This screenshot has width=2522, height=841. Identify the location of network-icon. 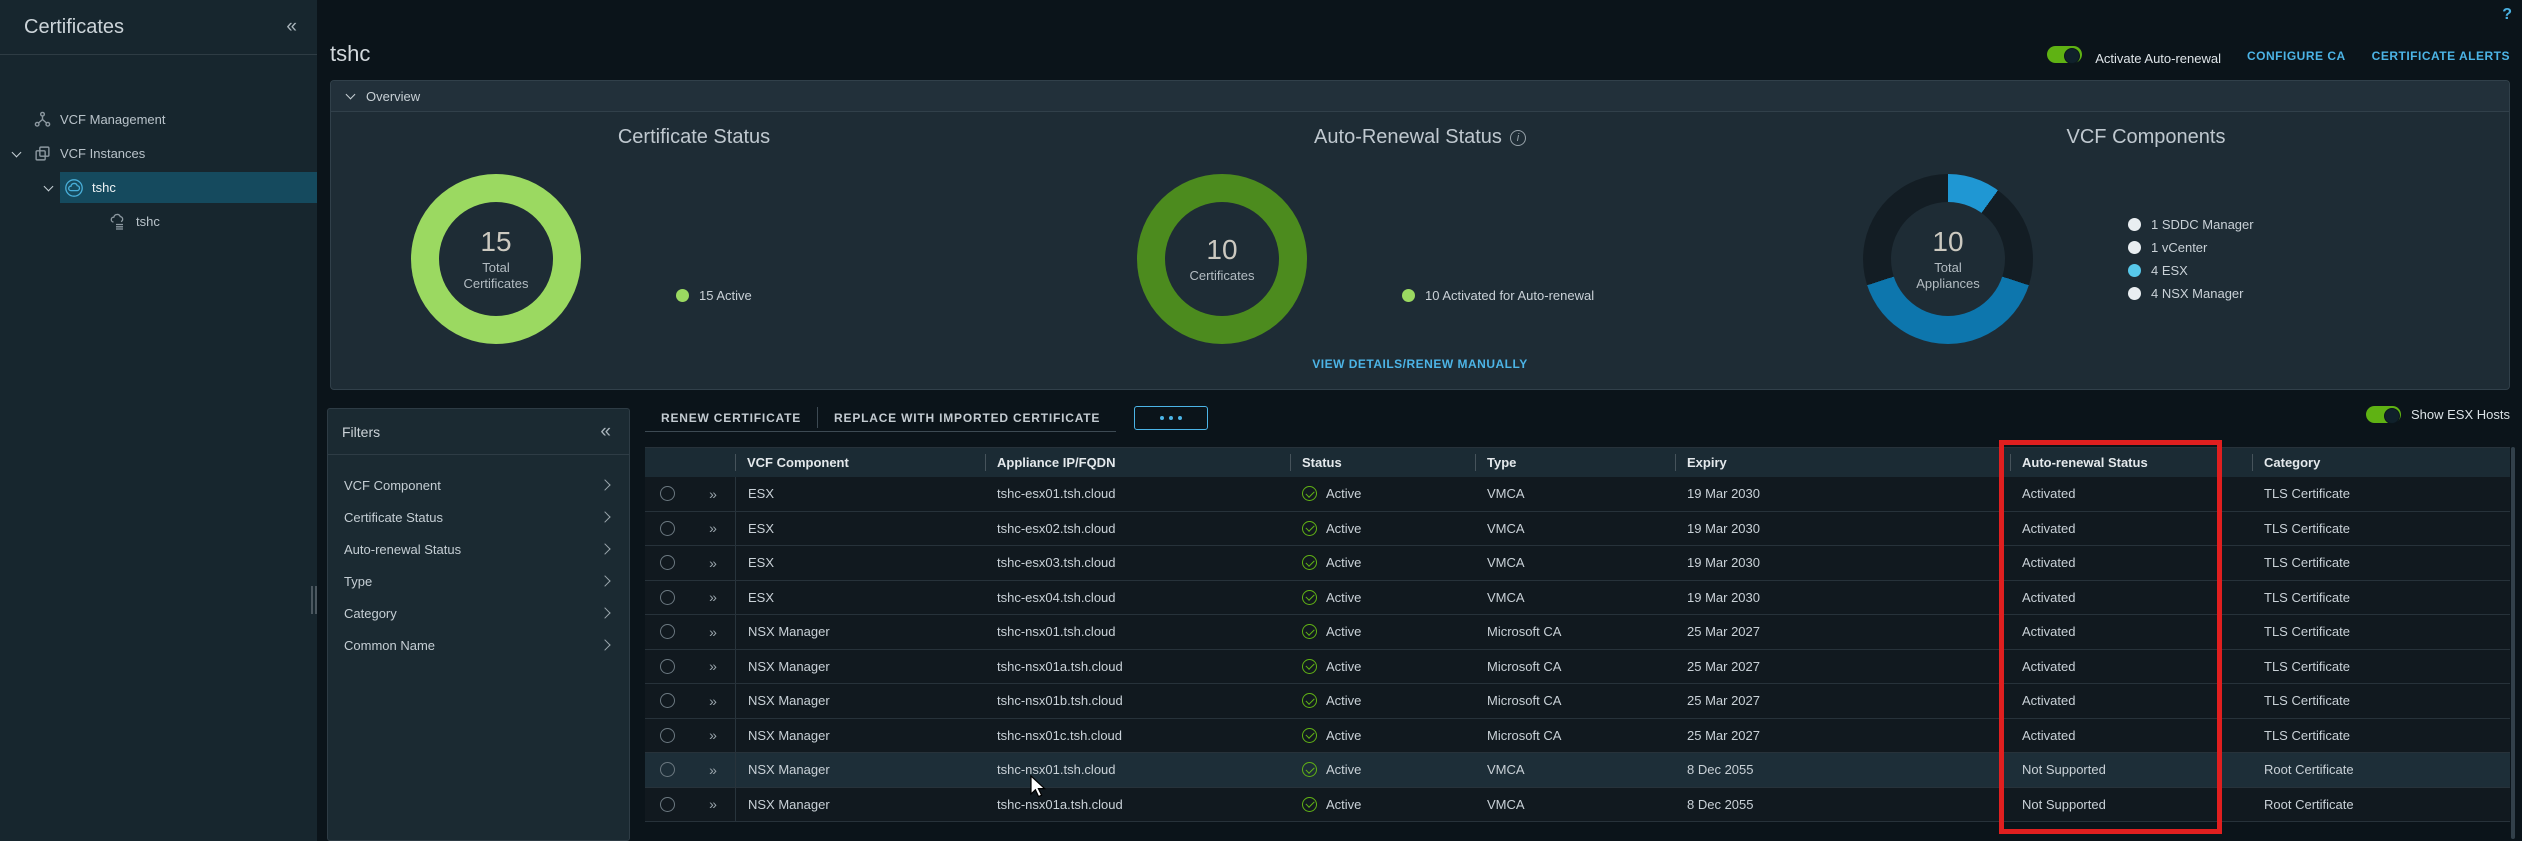
(42, 120).